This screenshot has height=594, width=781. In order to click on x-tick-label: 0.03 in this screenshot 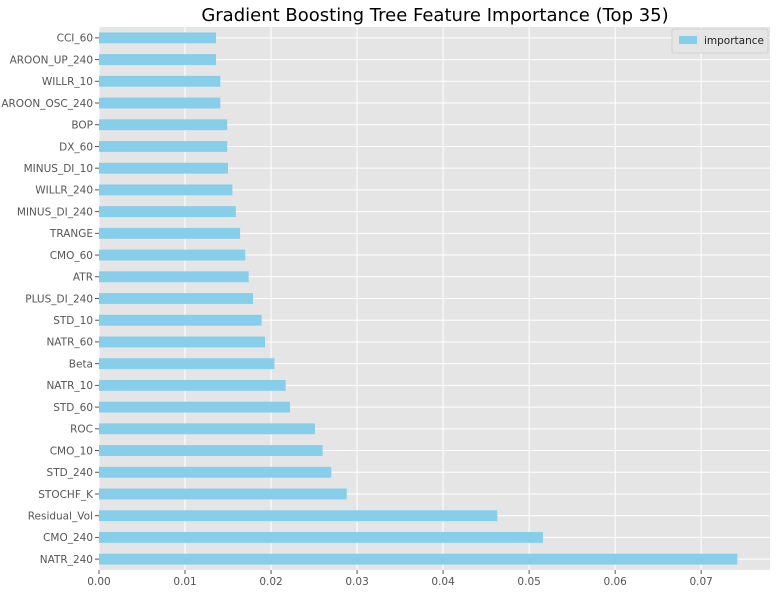, I will do `click(356, 582)`.